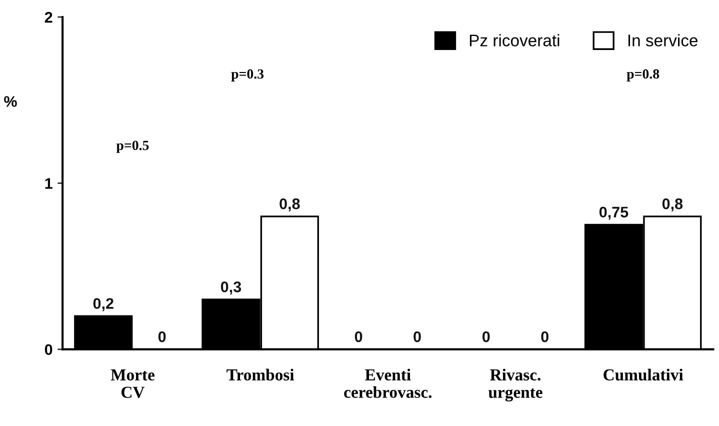 The height and width of the screenshot is (426, 719). Describe the element at coordinates (10, 101) in the screenshot. I see `y-axis-title: %` at that location.